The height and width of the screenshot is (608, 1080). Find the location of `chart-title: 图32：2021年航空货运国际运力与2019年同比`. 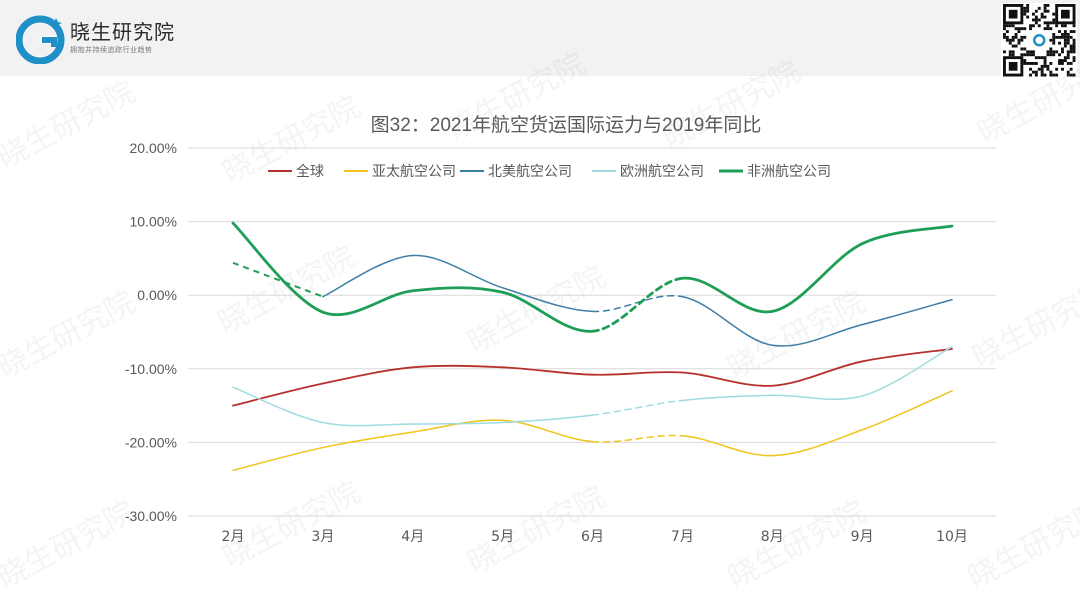

chart-title: 图32：2021年航空货运国际运力与2019年同比 is located at coordinates (566, 125).